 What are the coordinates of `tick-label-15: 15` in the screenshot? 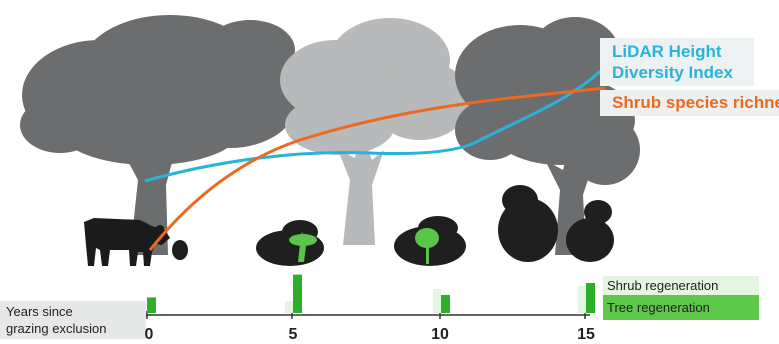 It's located at (586, 334).